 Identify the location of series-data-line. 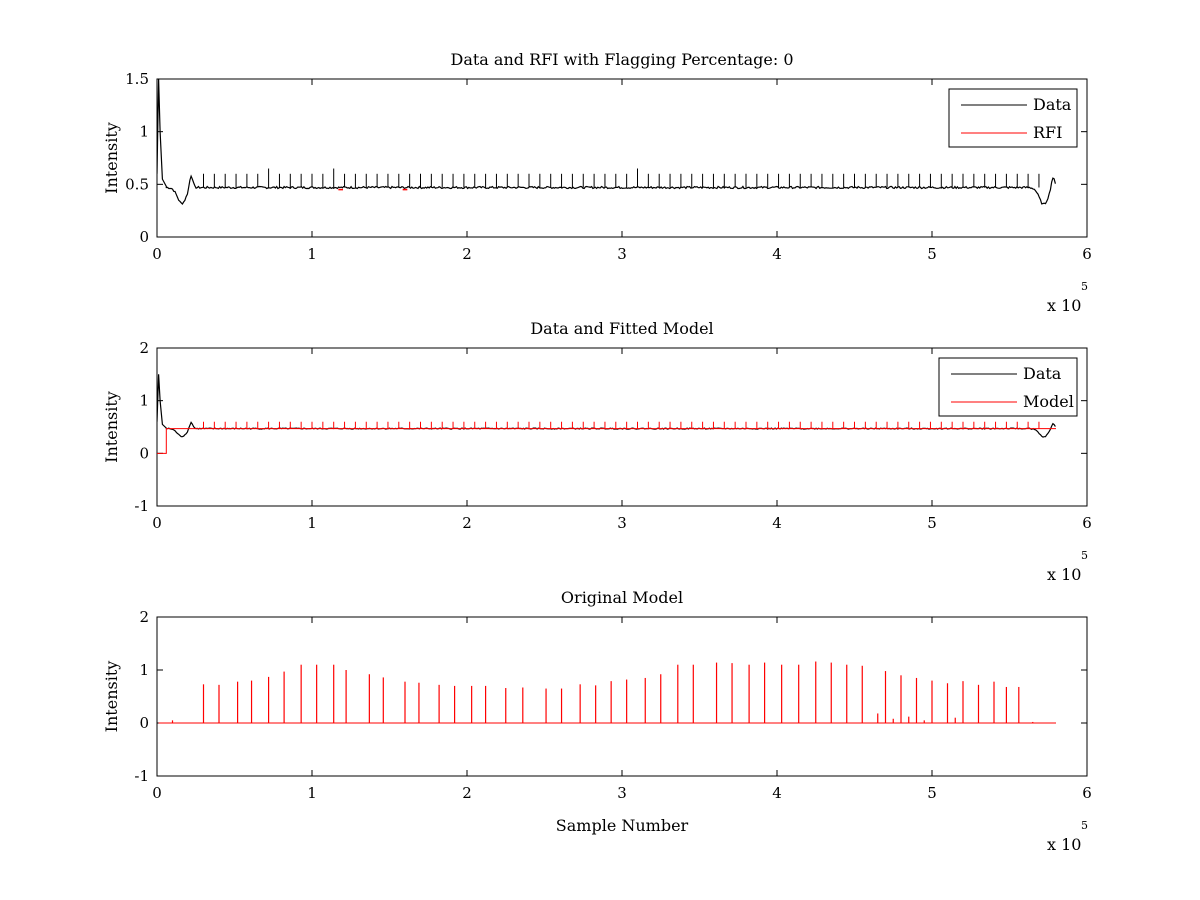
(606, 142).